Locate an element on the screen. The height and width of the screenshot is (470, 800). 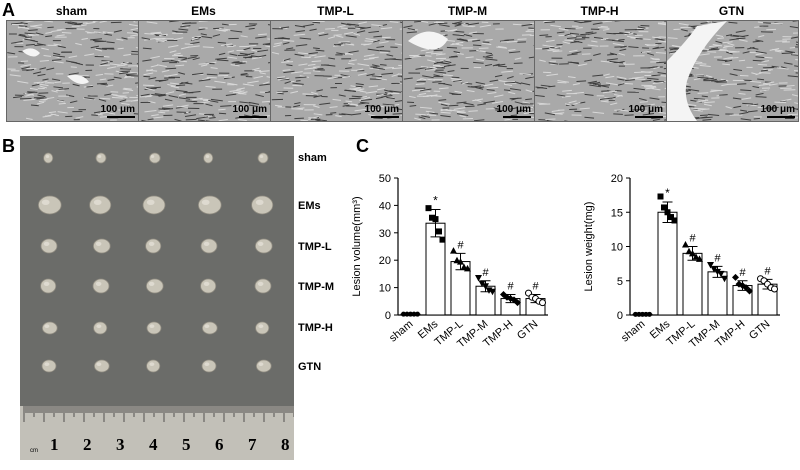
y-tick-label: 50 is located at coordinates (385, 179).